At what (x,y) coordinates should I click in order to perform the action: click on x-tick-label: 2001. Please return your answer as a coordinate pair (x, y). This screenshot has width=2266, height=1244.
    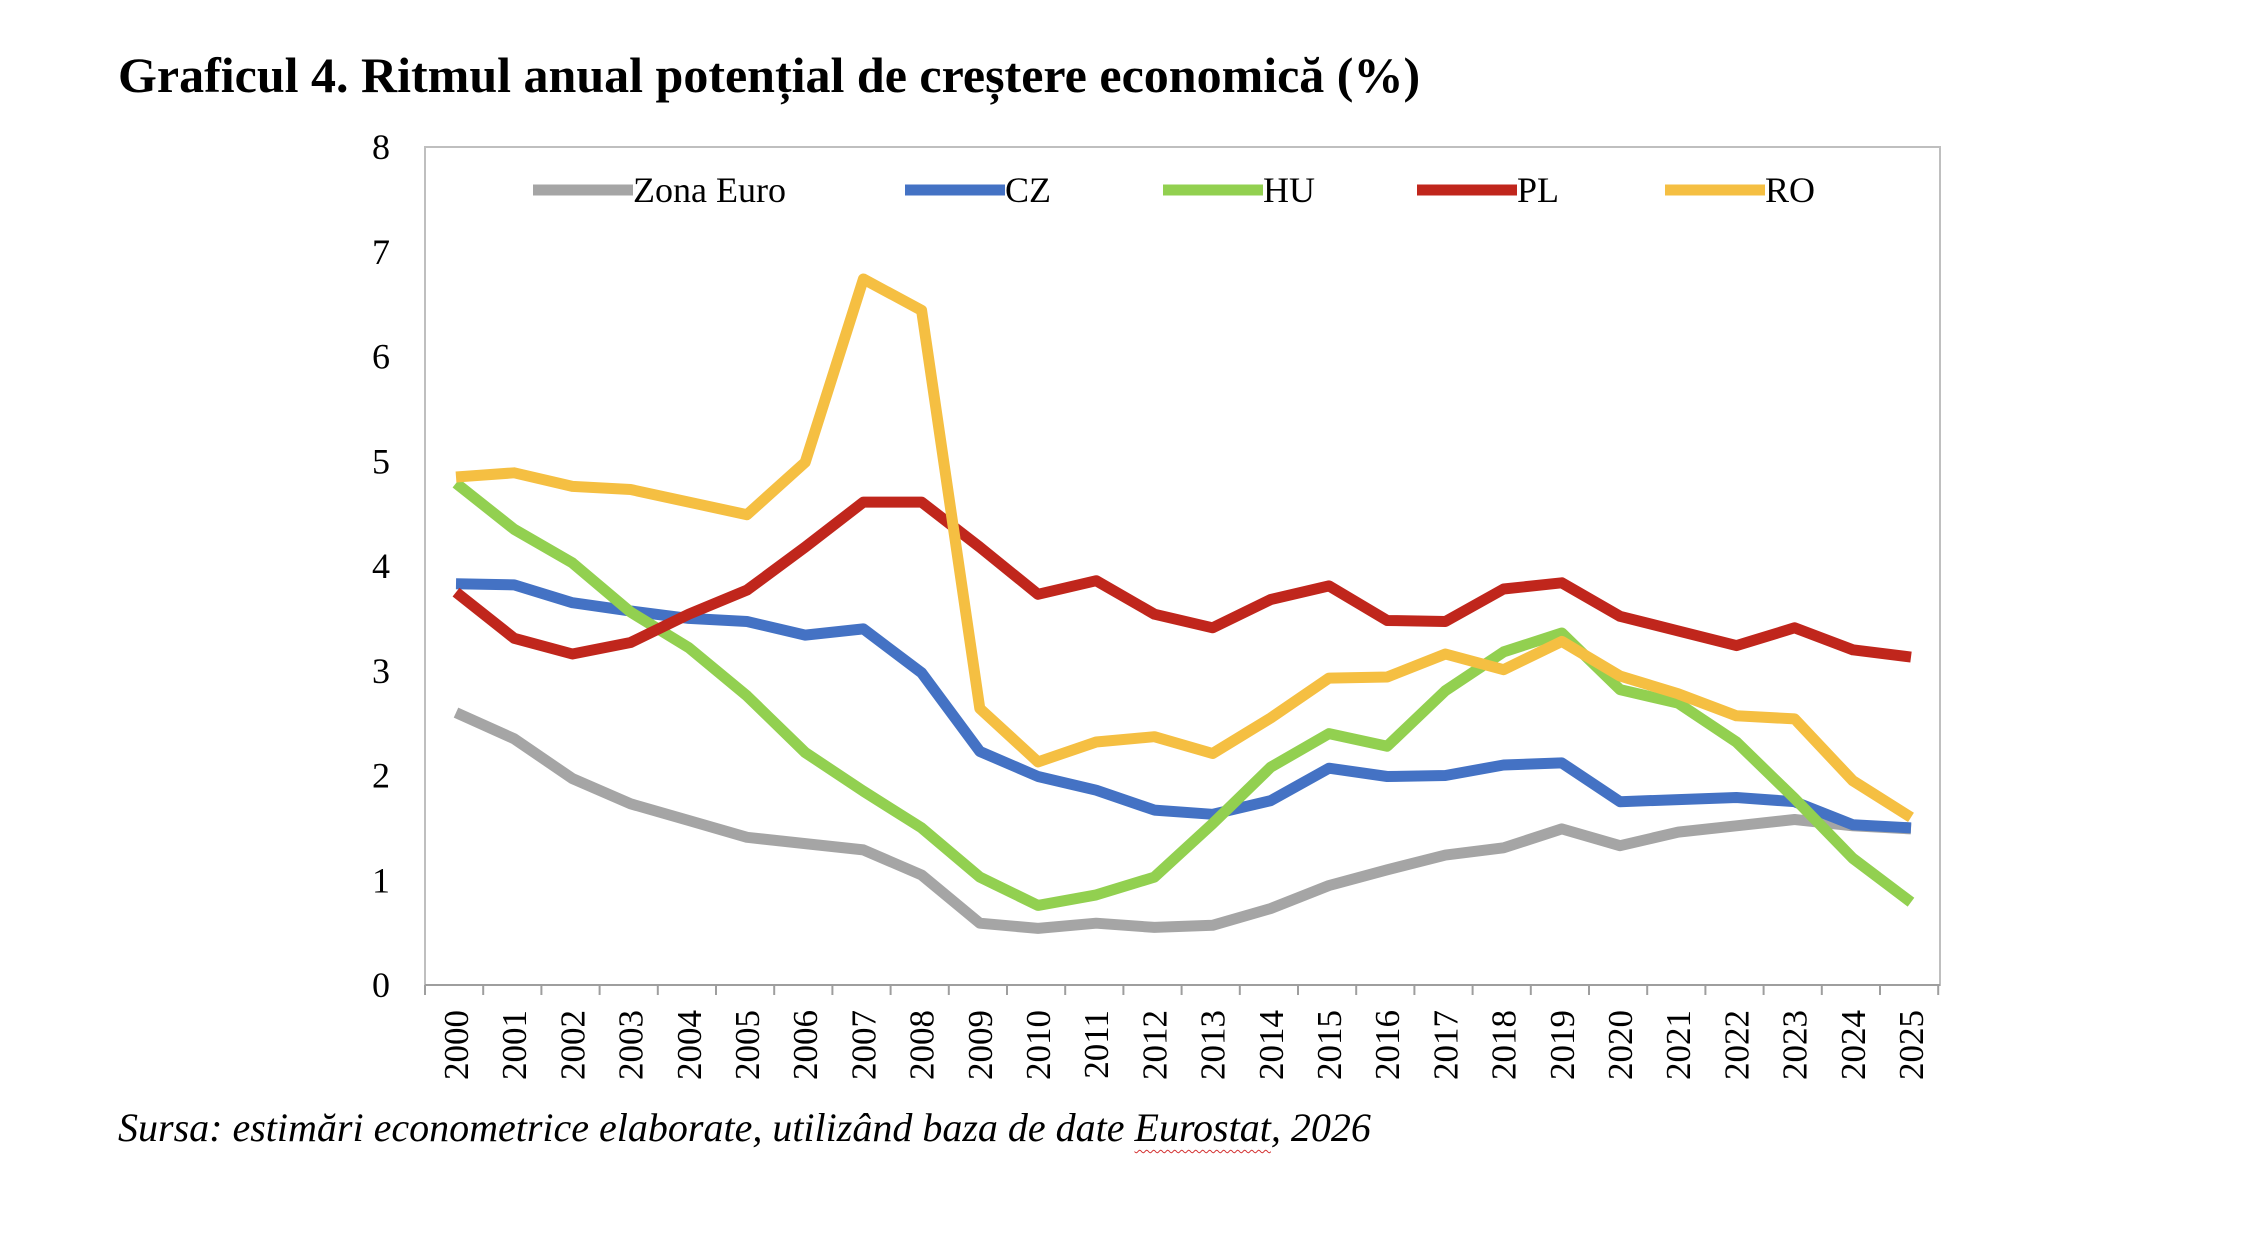
    Looking at the image, I should click on (514, 1045).